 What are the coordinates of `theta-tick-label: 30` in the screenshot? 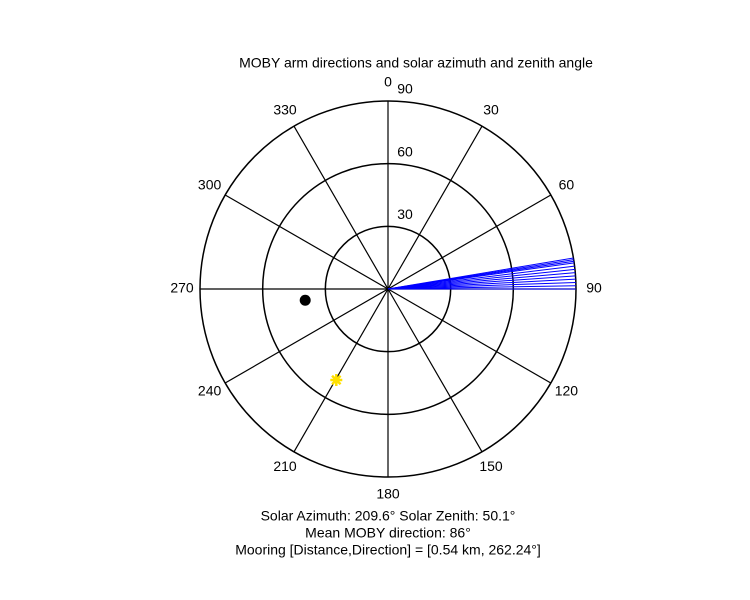 It's located at (491, 109).